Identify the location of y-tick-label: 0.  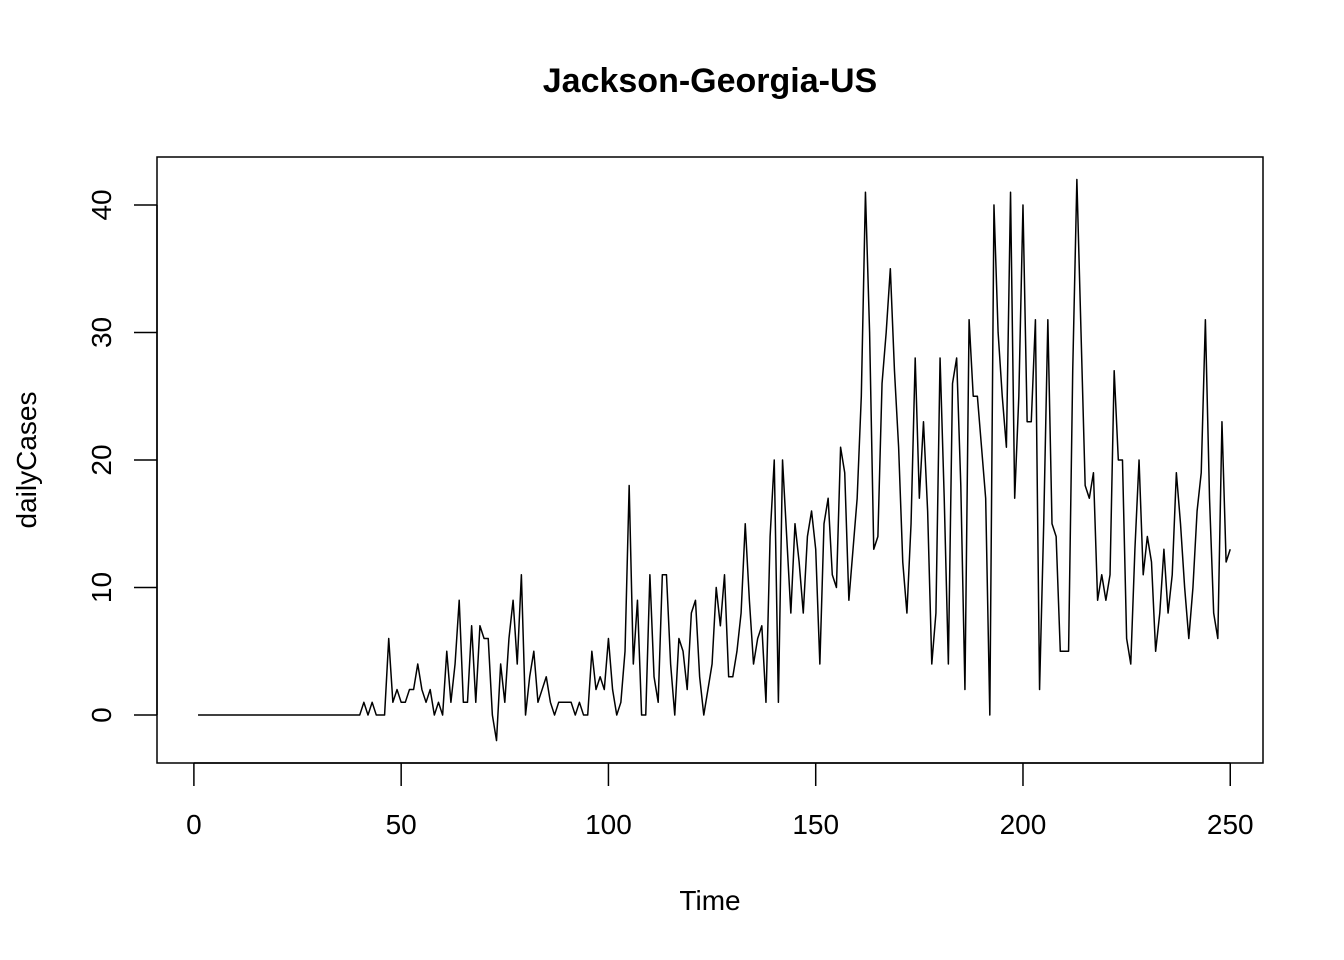
(101, 715).